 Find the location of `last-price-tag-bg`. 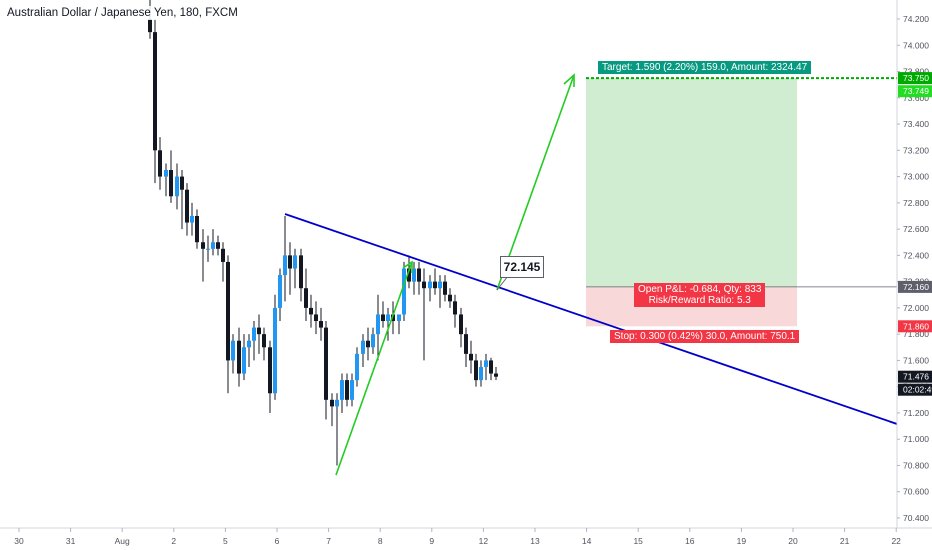

last-price-tag-bg is located at coordinates (915, 376).